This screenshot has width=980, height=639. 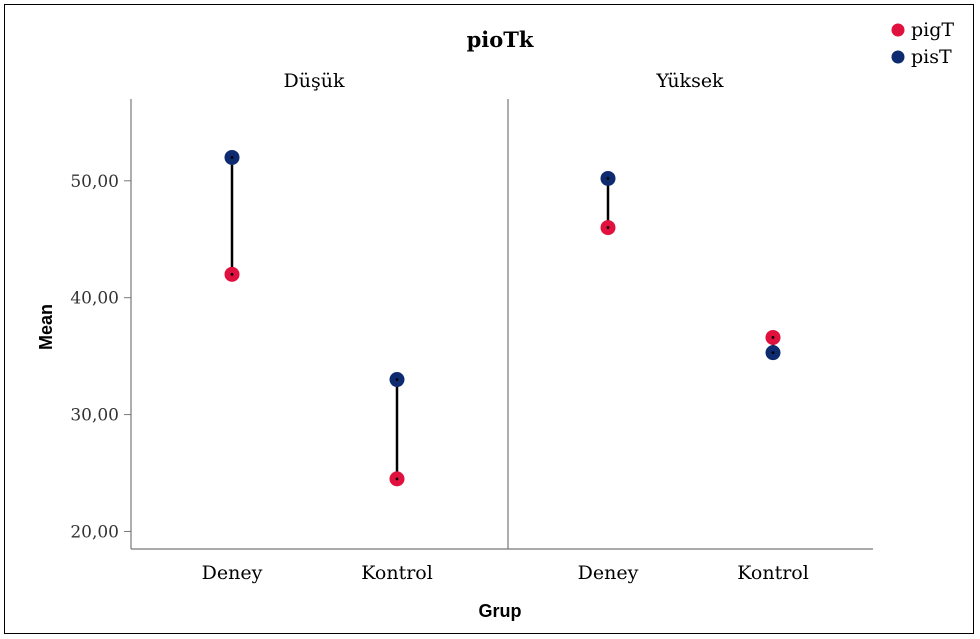 What do you see at coordinates (898, 57) in the screenshot?
I see `legend-marker-pisT` at bounding box center [898, 57].